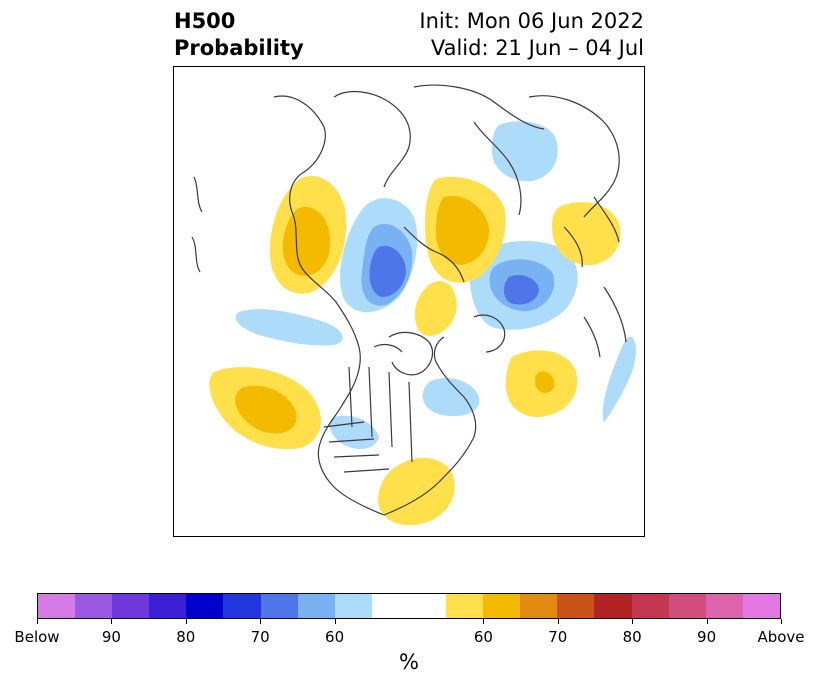 The width and height of the screenshot is (819, 686). Describe the element at coordinates (189, 303) in the screenshot. I see `map-edge-gap` at that location.